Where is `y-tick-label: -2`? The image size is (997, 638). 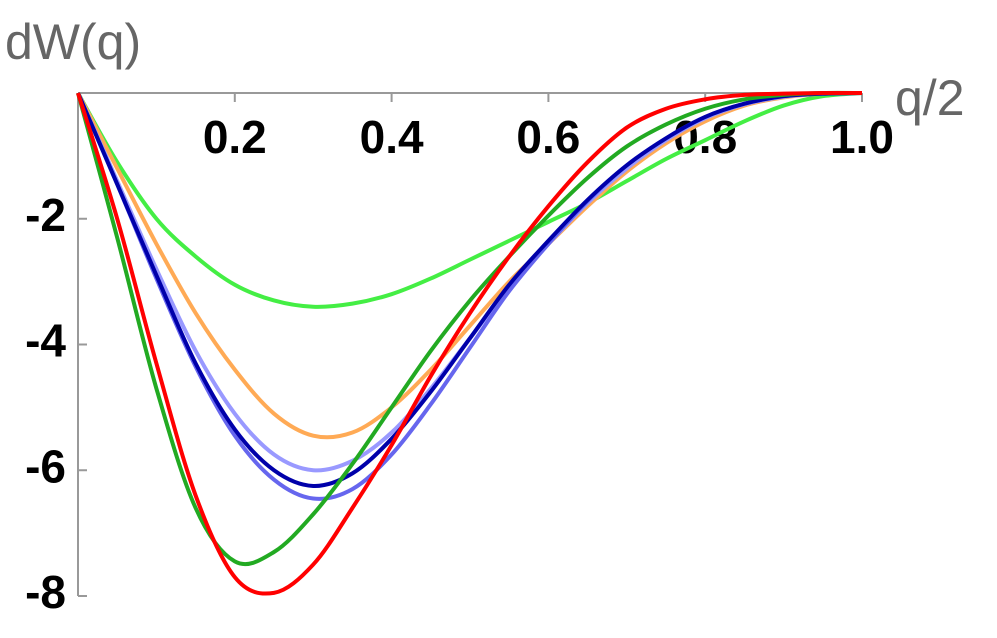
y-tick-label: -2 is located at coordinates (45, 215).